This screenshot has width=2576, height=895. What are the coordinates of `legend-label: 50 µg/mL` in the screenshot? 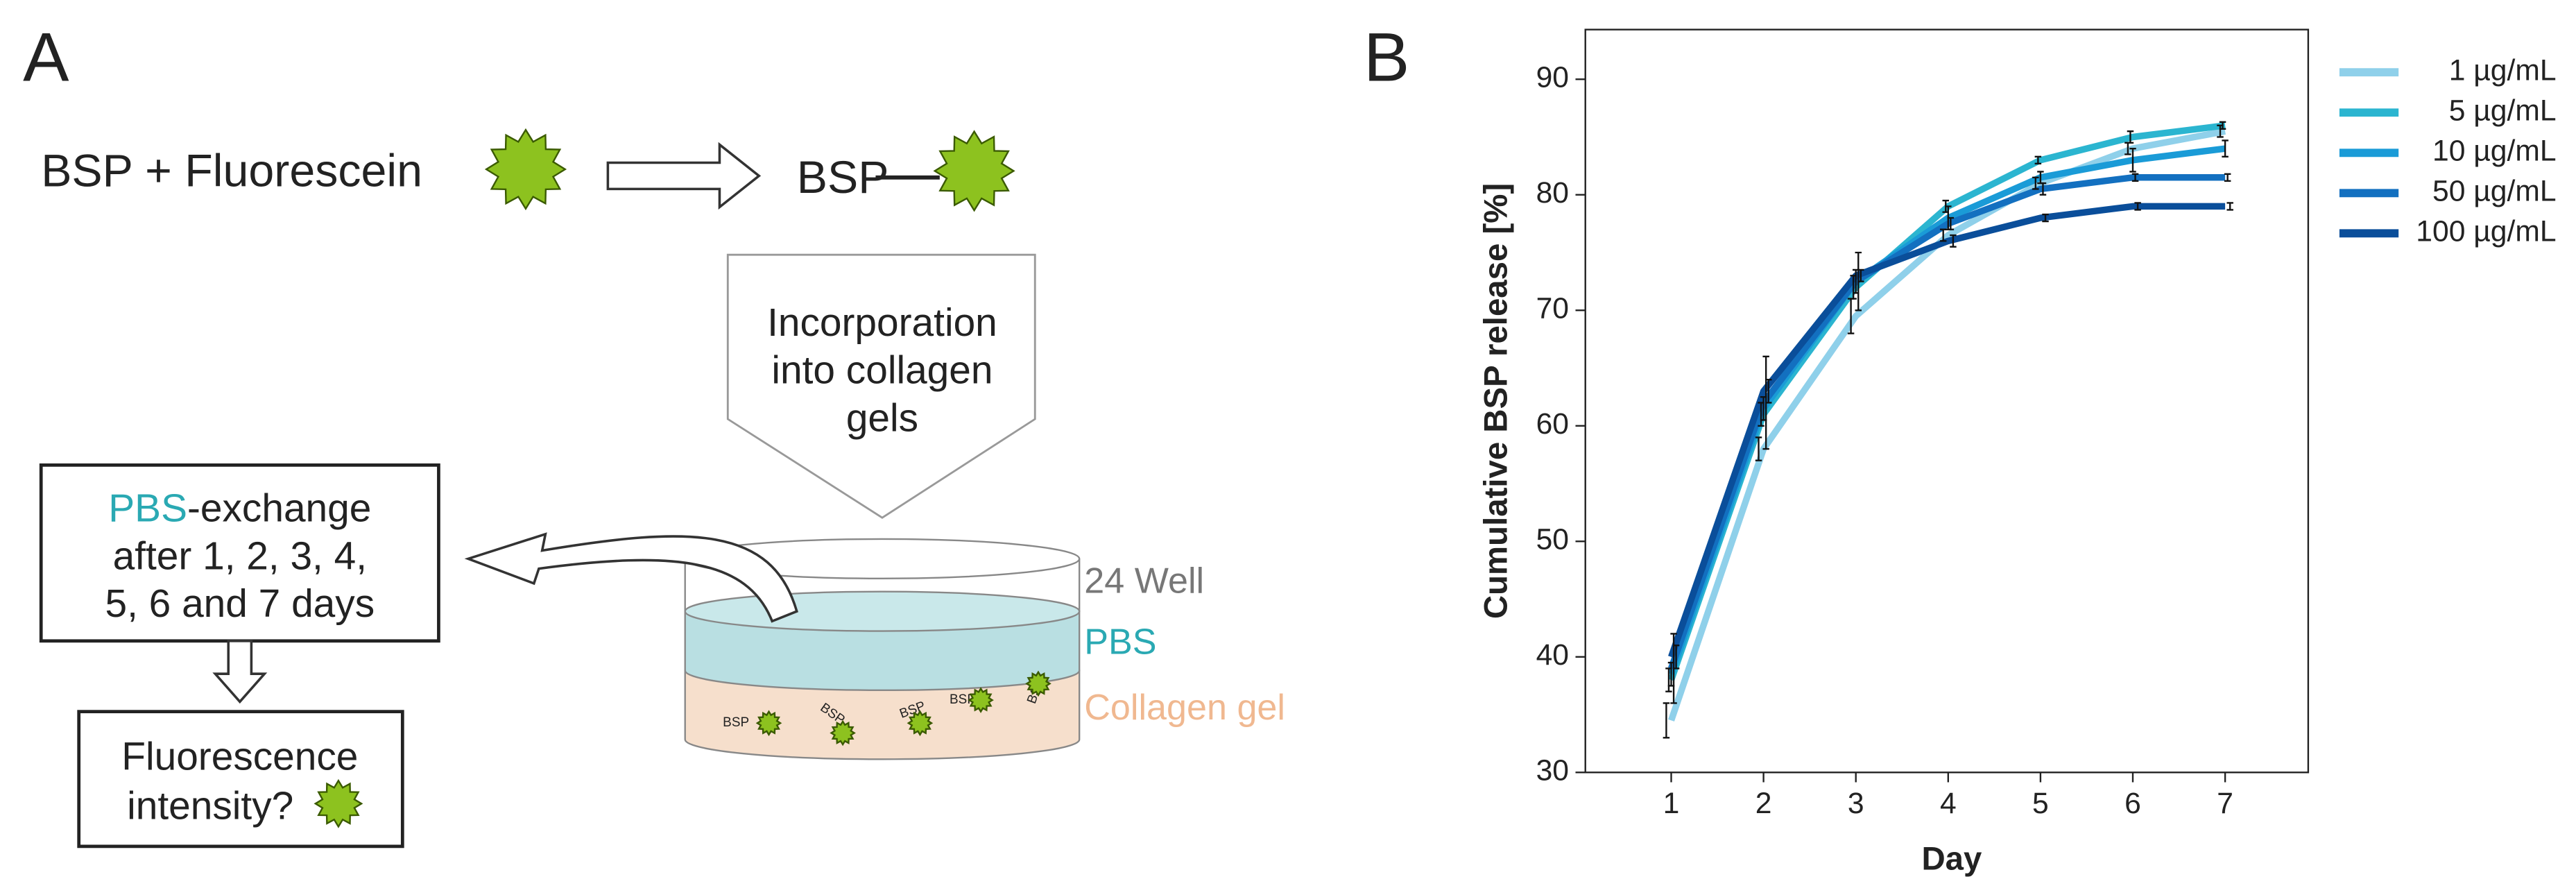 It's located at (2494, 191).